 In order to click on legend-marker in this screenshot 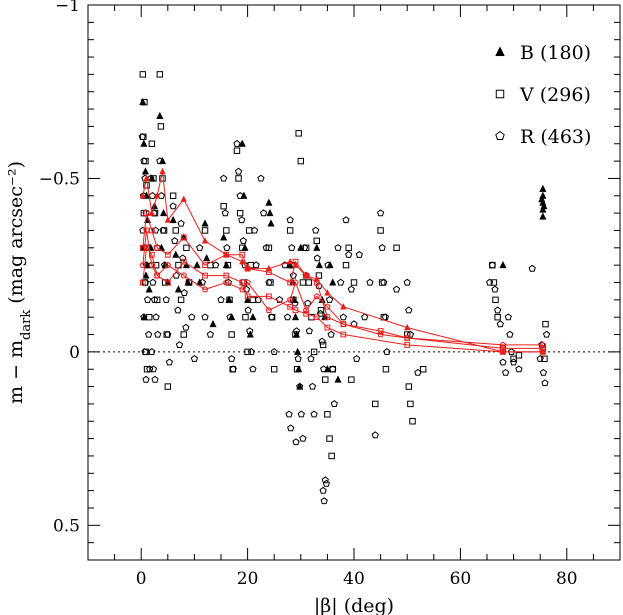, I will do `click(500, 51)`.